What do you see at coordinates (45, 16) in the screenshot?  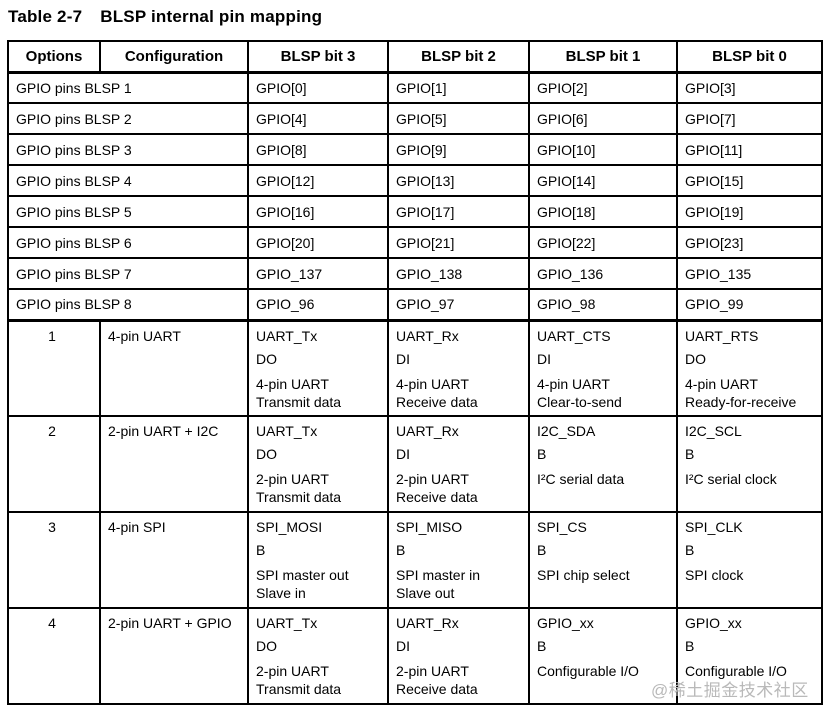 I see `table-number: Table 2-7` at bounding box center [45, 16].